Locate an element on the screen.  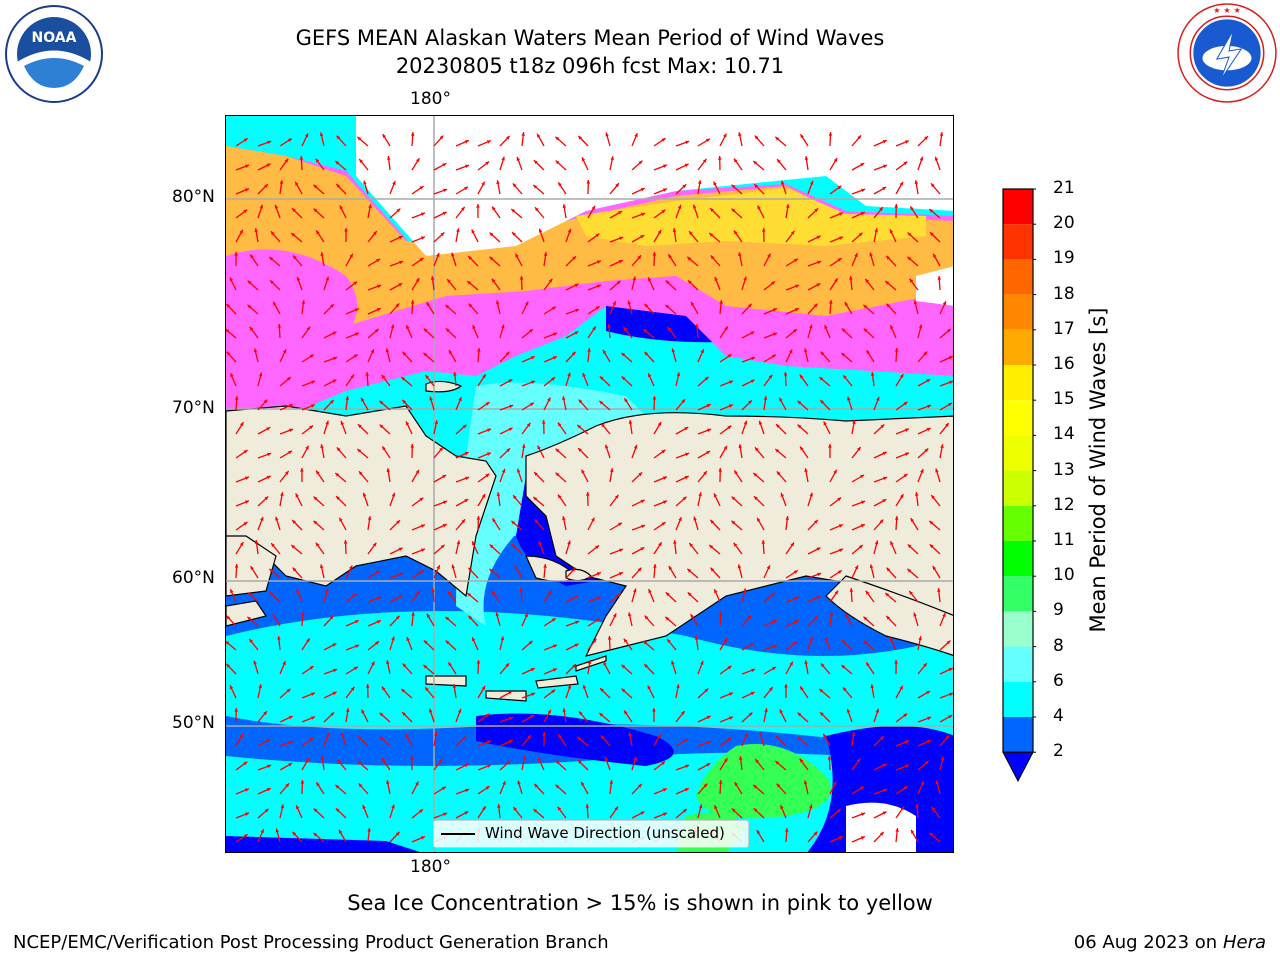
nws-logo: ★ ★ ★ is located at coordinates (1227, 53).